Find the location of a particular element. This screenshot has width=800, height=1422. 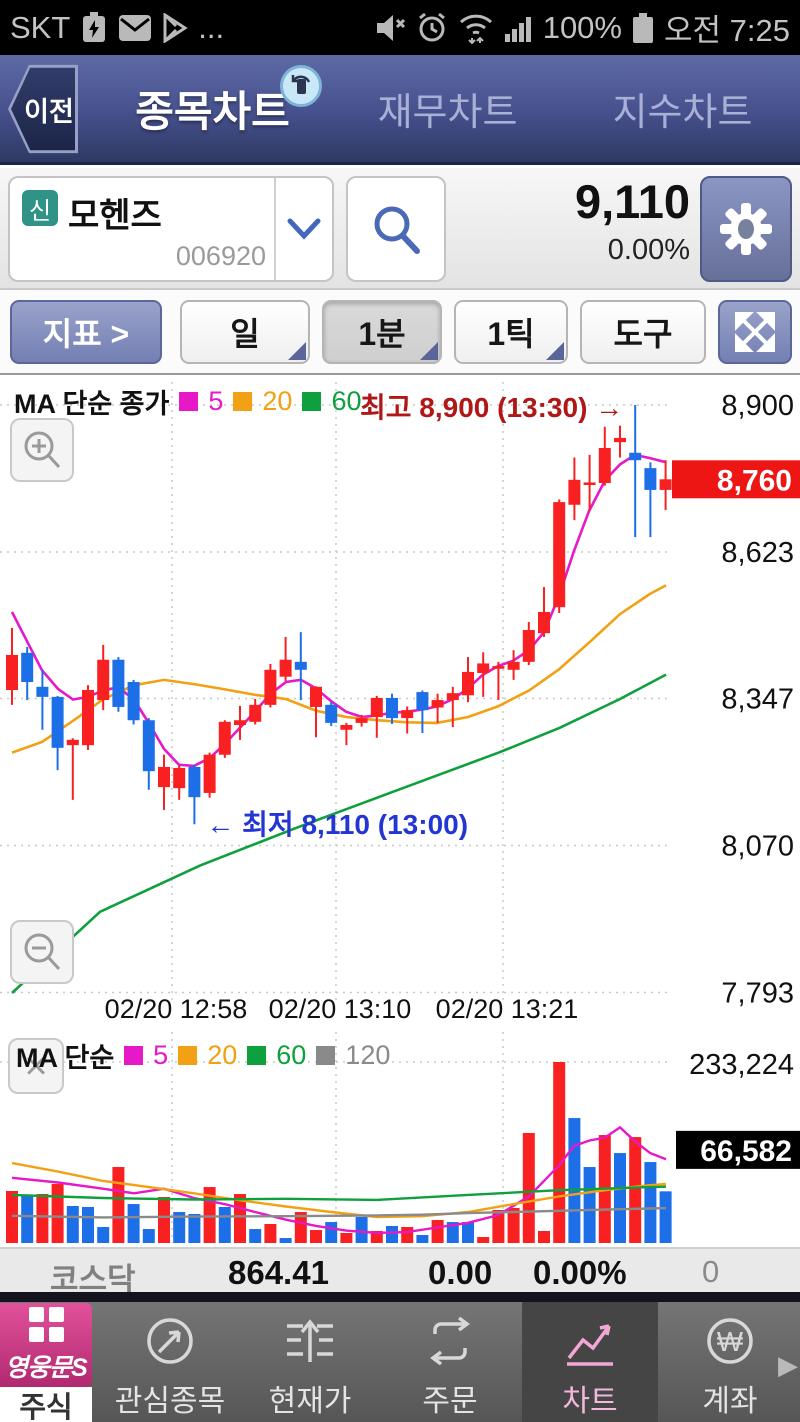

index-extra: 0 is located at coordinates (711, 1271).